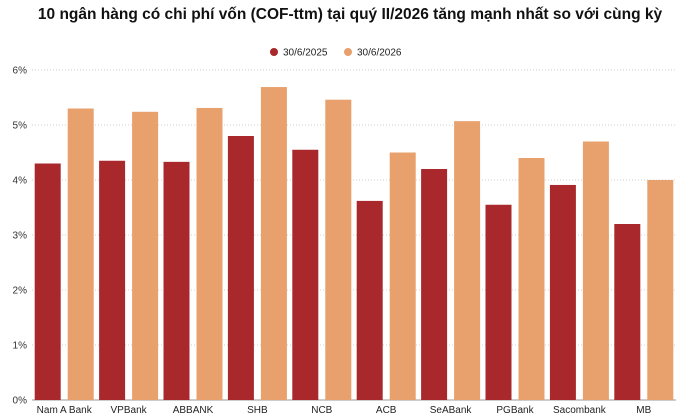  What do you see at coordinates (20, 236) in the screenshot?
I see `y-tick-label: 3%` at bounding box center [20, 236].